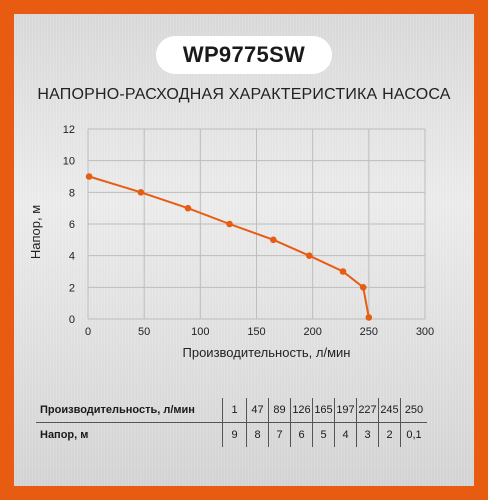 Image resolution: width=488 pixels, height=500 pixels. What do you see at coordinates (323, 410) in the screenshot?
I see `flow-value: 165` at bounding box center [323, 410].